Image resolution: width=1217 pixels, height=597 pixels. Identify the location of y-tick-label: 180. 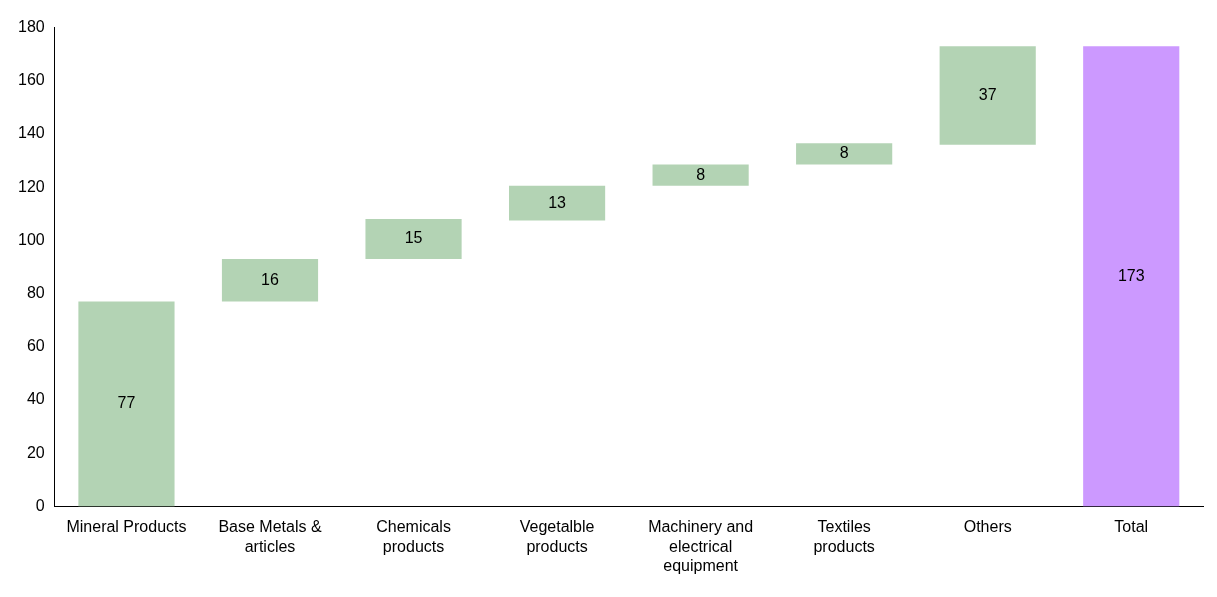
(31, 27).